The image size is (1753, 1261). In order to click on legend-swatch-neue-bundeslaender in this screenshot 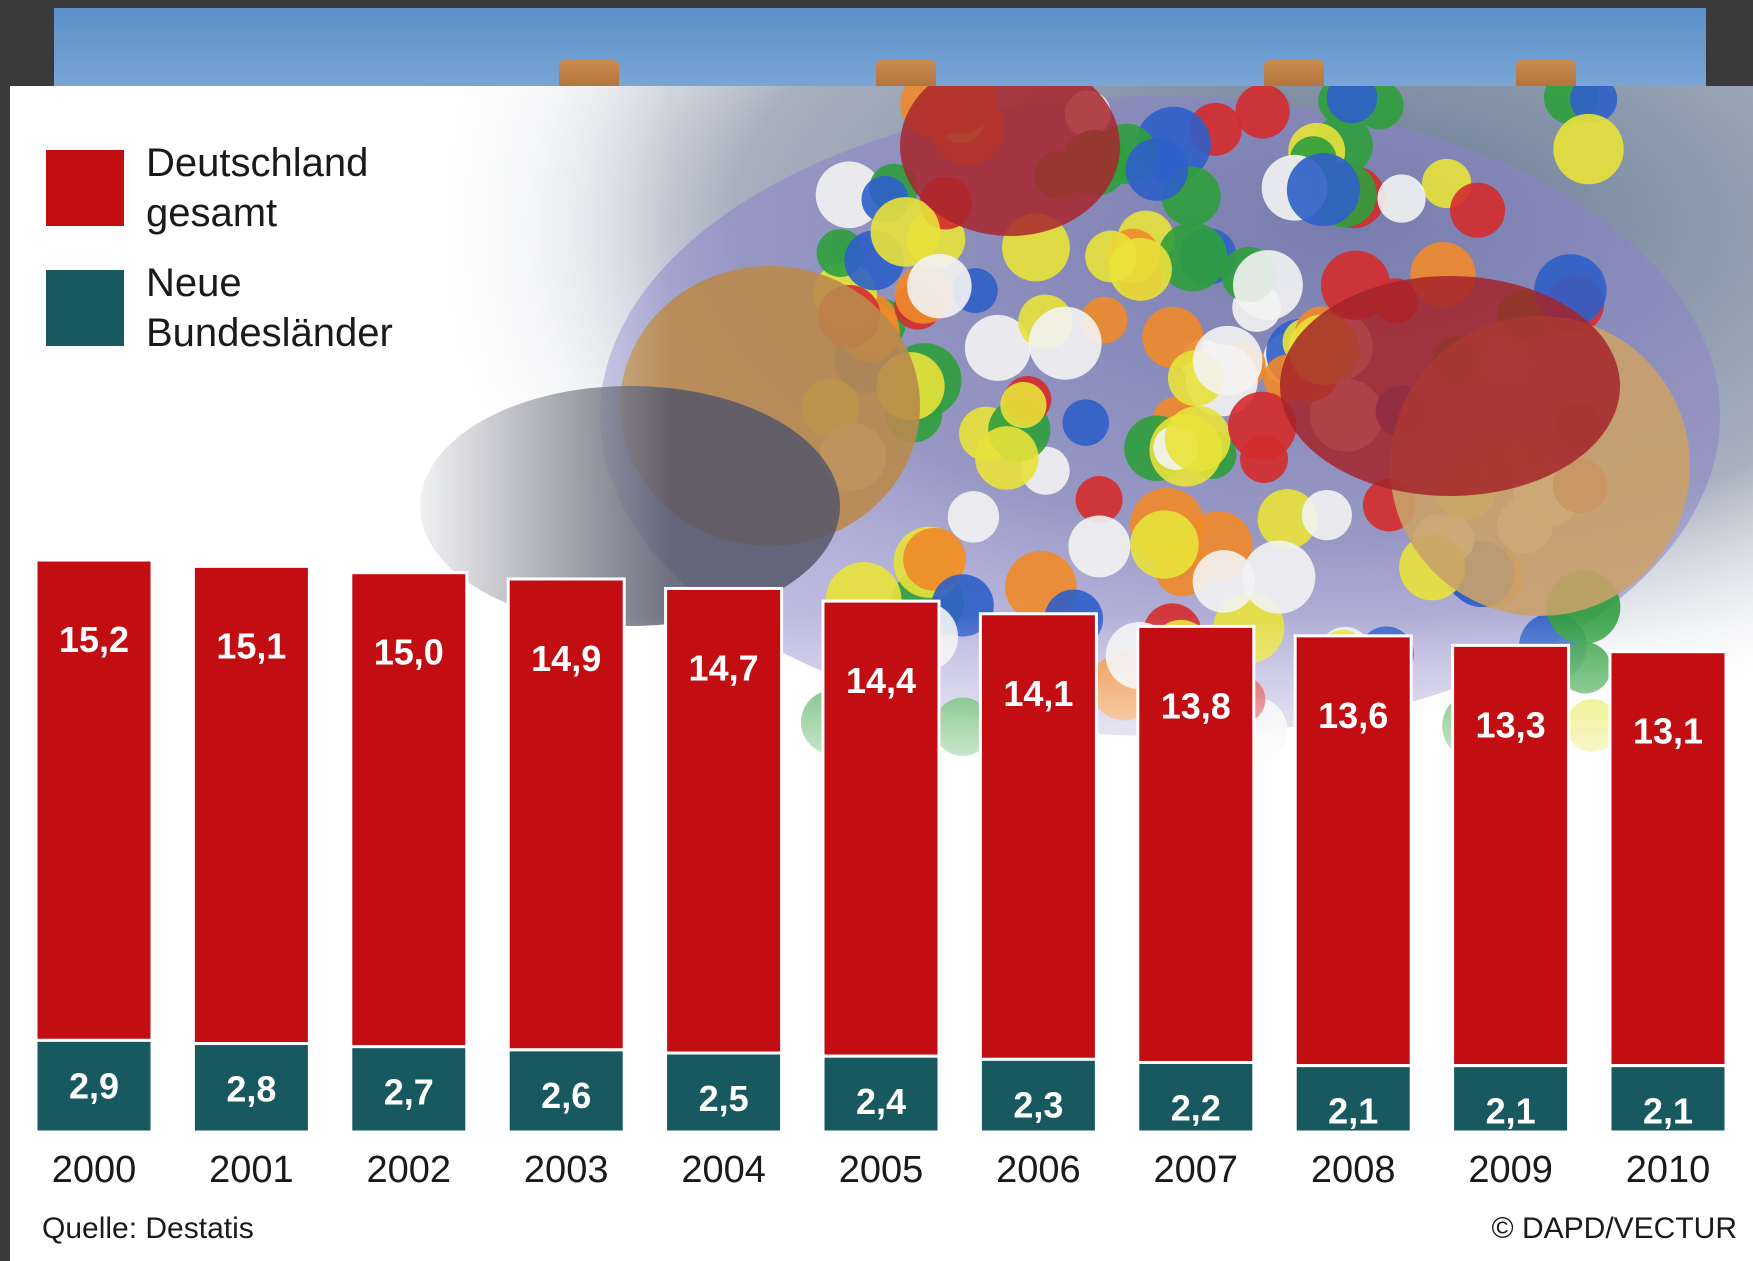, I will do `click(85, 308)`.